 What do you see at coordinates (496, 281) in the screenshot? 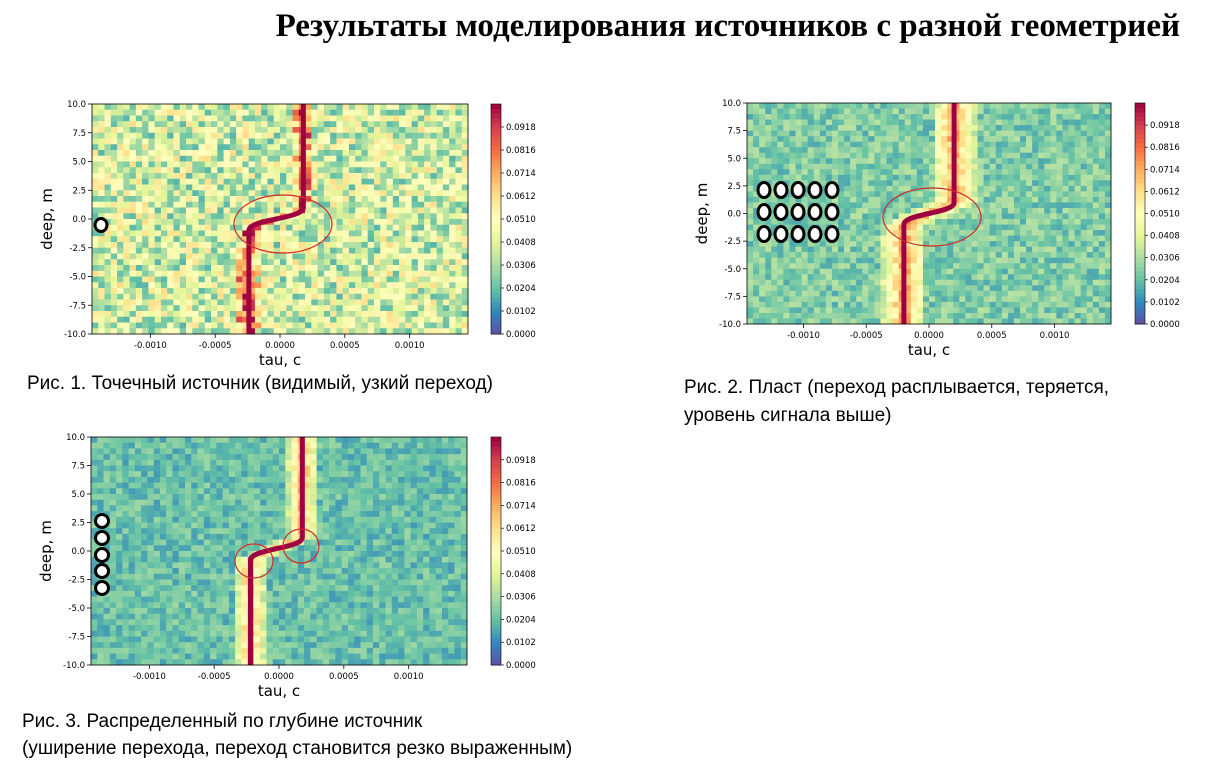
I see `colorbar-segment` at bounding box center [496, 281].